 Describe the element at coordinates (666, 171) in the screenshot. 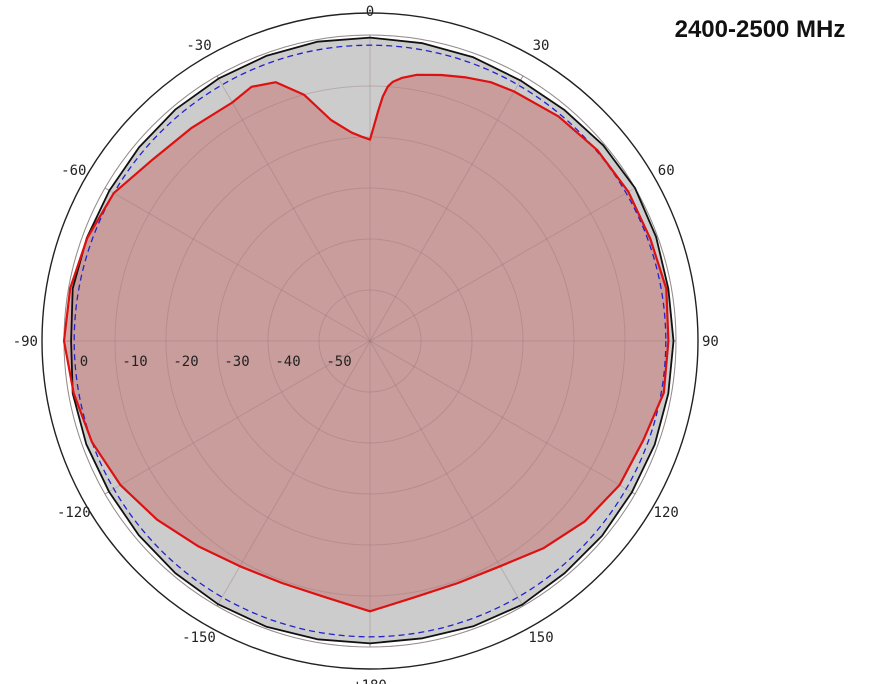

I see `angle-tick-label: 60` at that location.